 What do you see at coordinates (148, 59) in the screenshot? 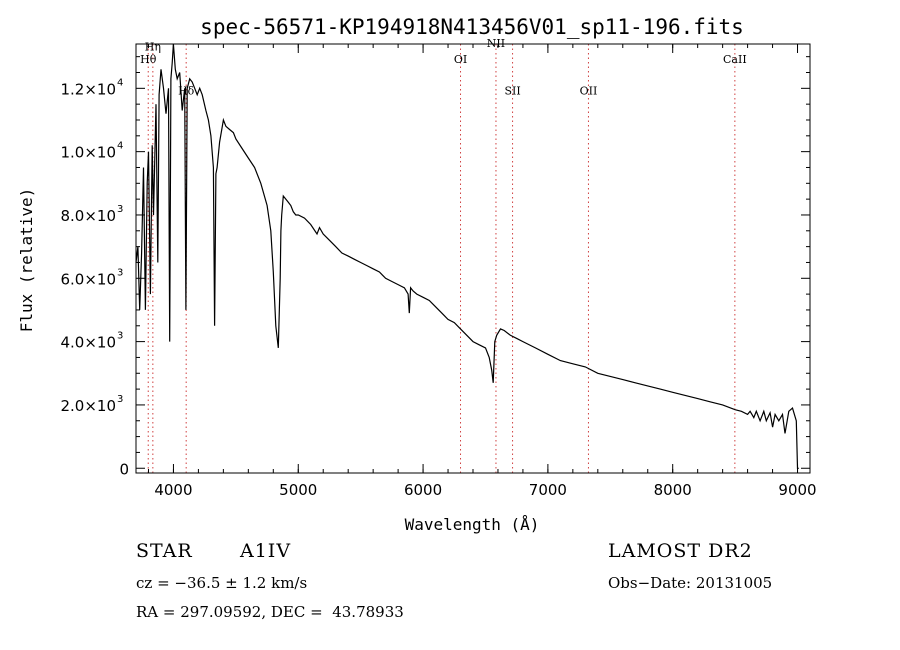
I see `spectral-line-label: Hθ` at bounding box center [148, 59].